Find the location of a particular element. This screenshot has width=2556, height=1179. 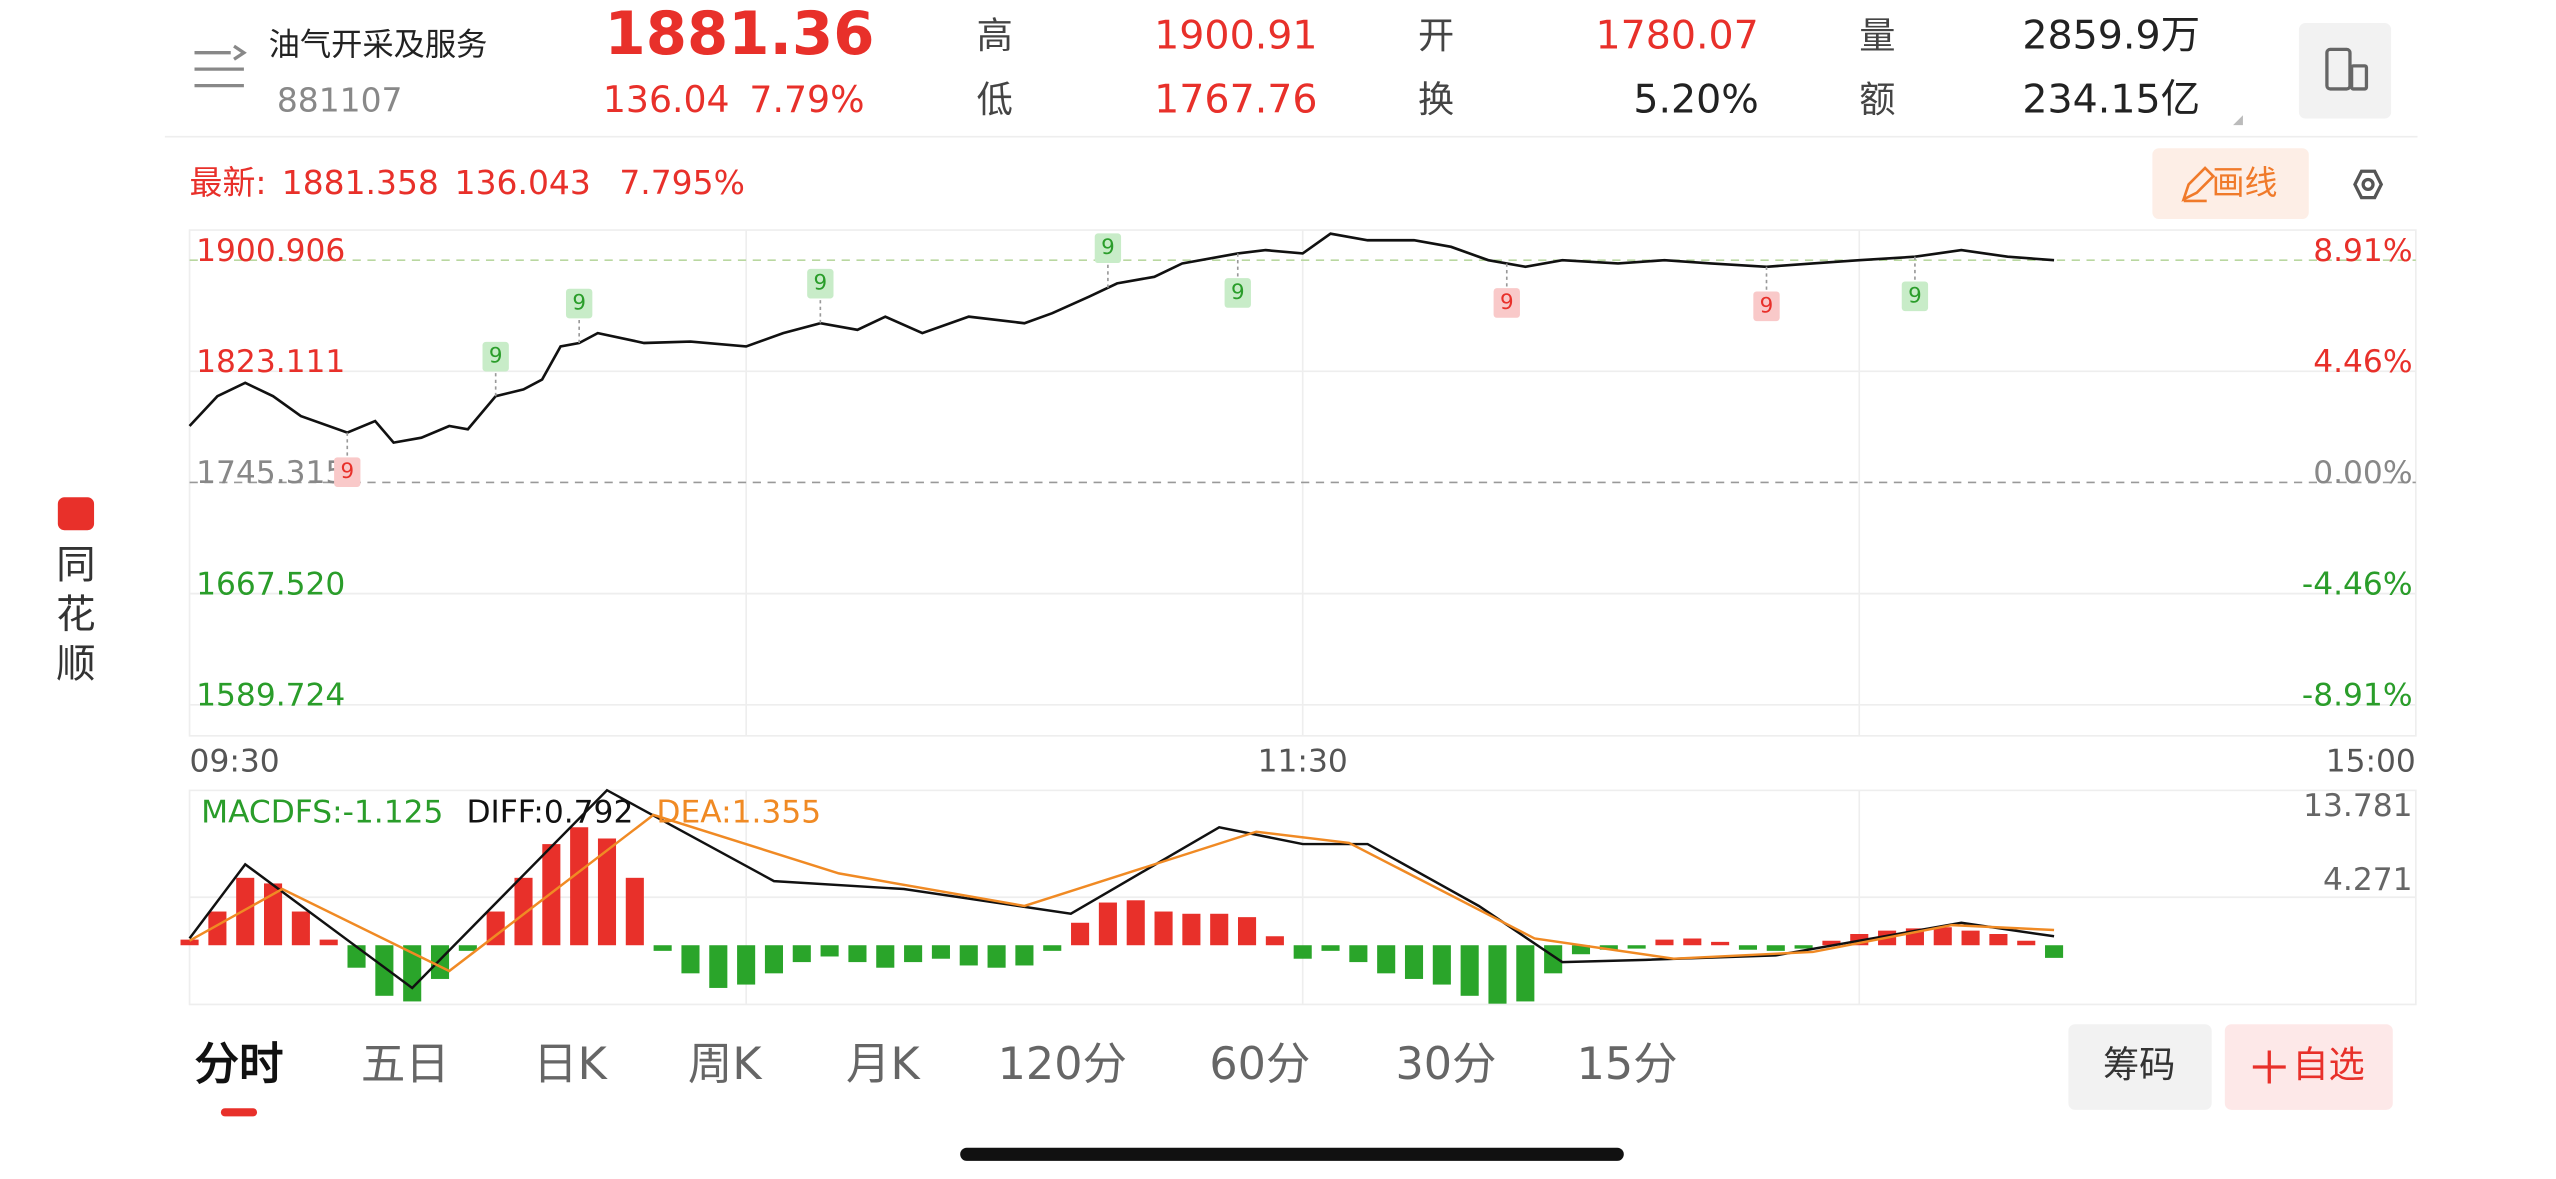

price-line is located at coordinates (1121, 338).